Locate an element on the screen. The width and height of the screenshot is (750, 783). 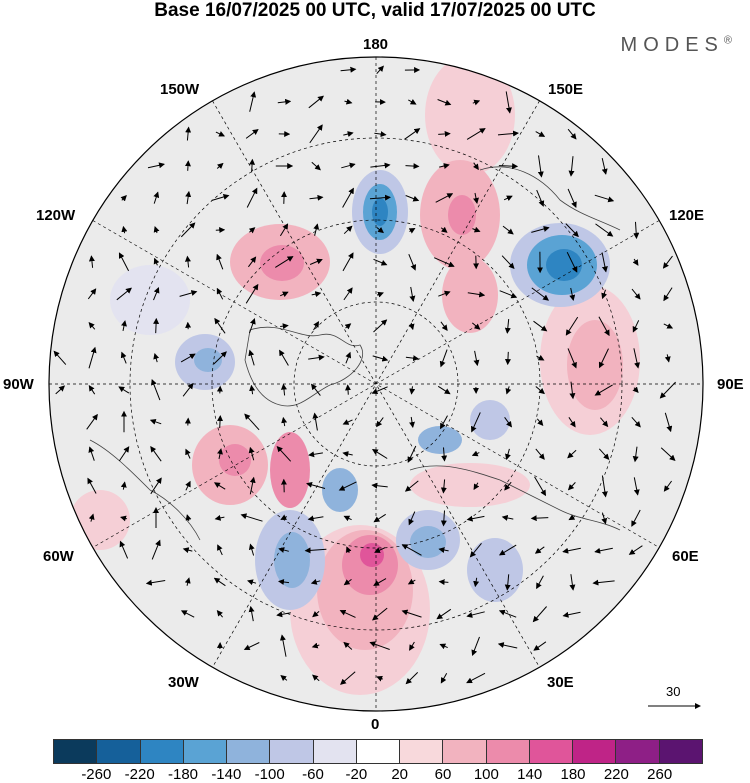
colorbar-tick-label: -180 is located at coordinates (183, 774).